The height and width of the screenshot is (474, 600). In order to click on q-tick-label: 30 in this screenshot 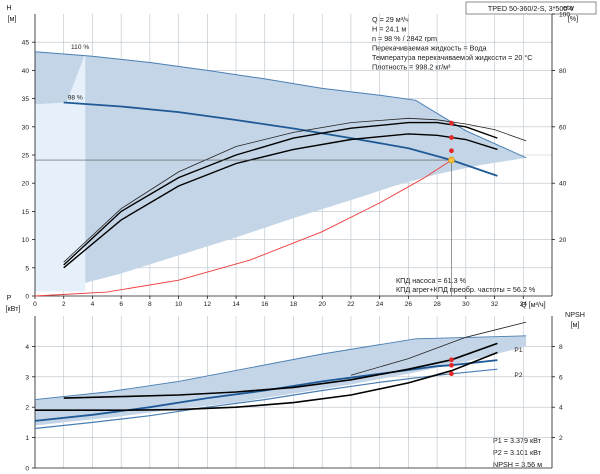, I will do `click(466, 304)`.